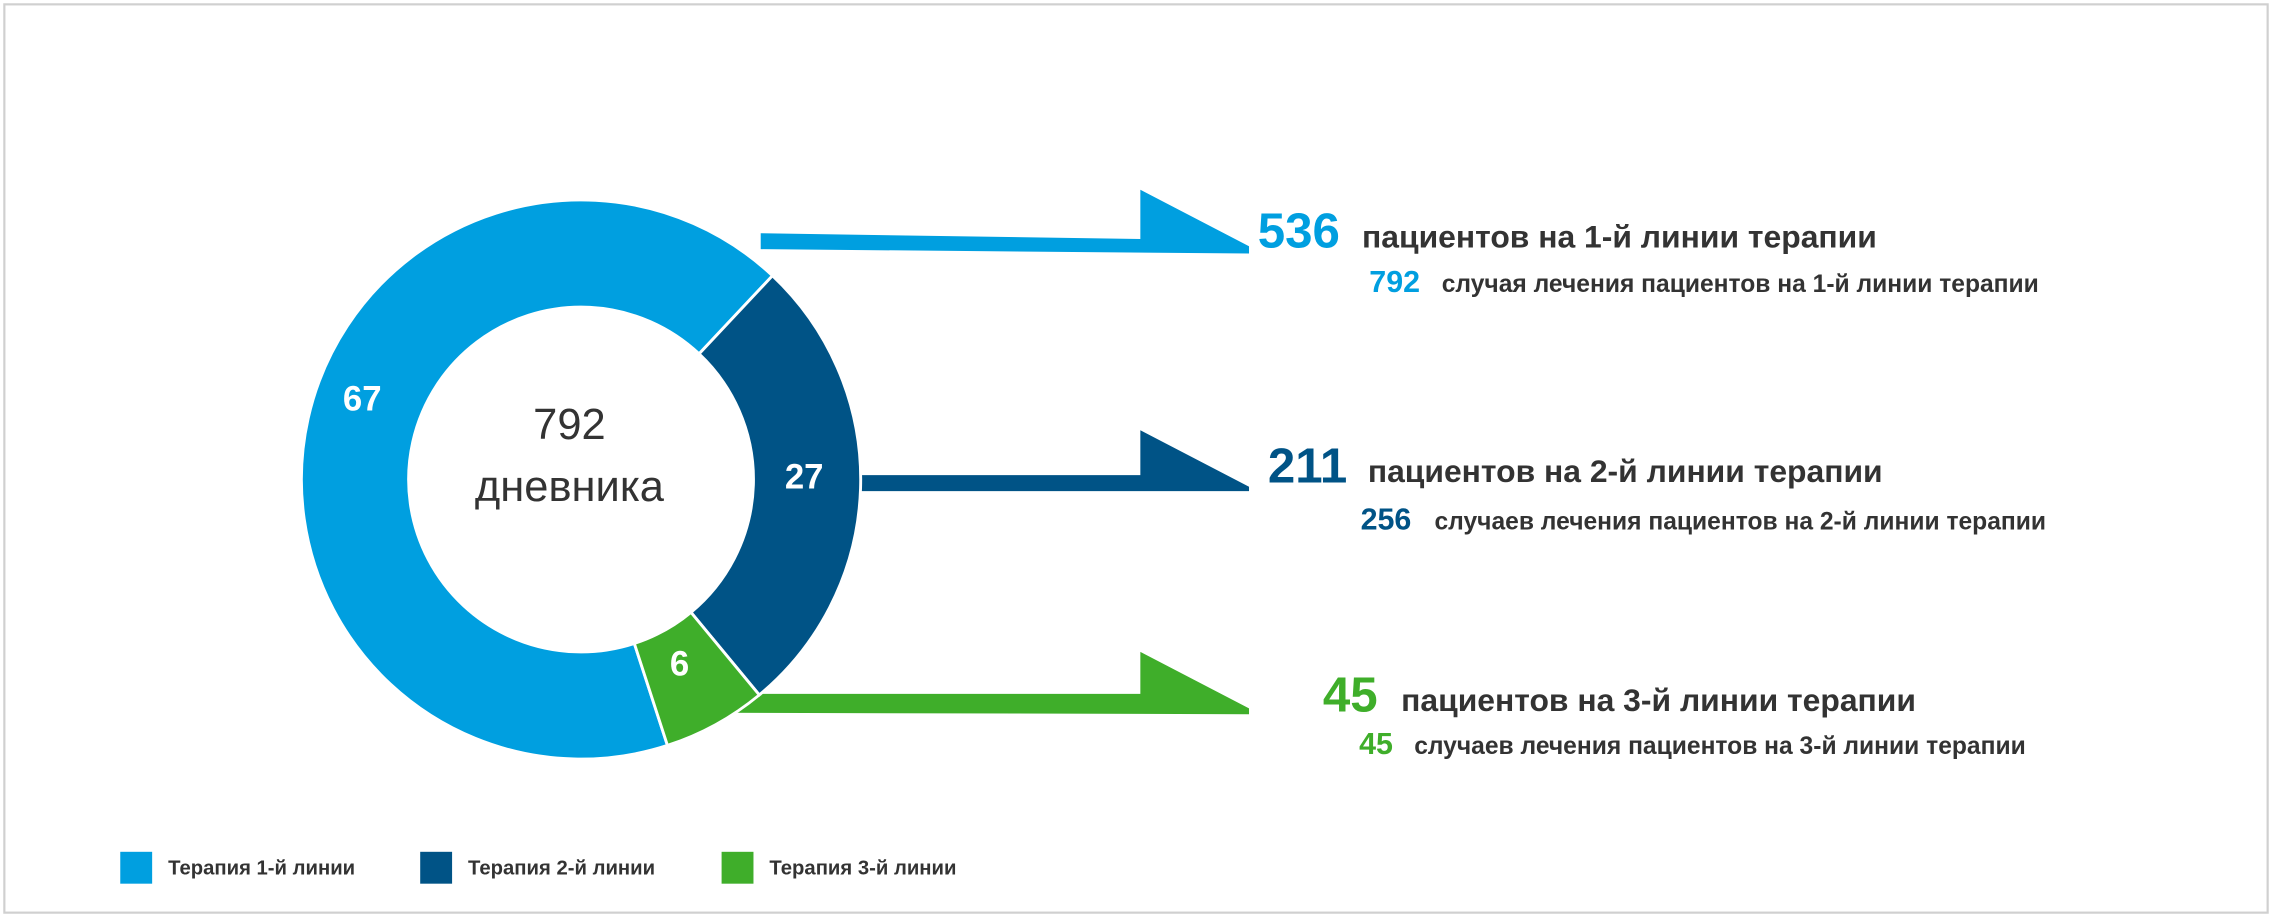  I want to click on center-label: дневника, so click(570, 487).